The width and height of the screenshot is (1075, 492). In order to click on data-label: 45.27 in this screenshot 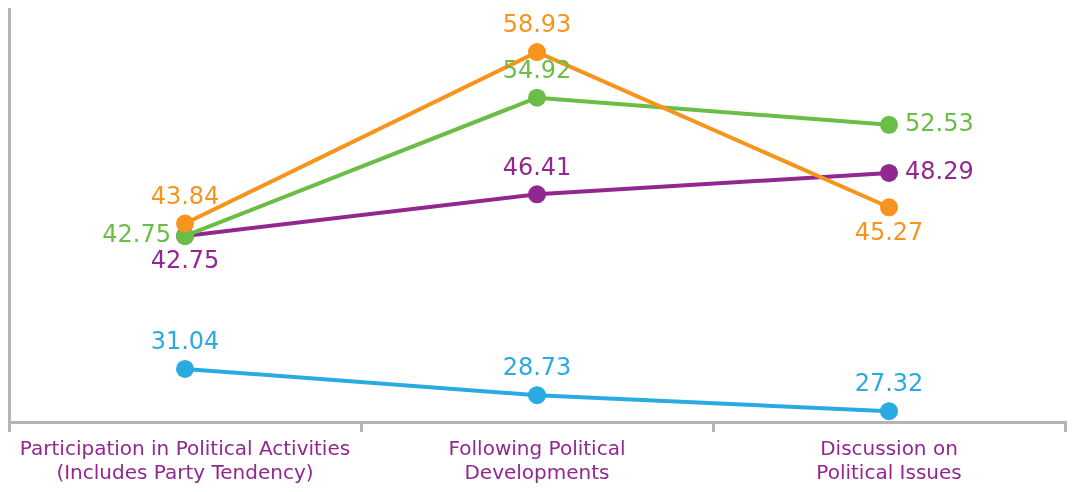, I will do `click(889, 231)`.